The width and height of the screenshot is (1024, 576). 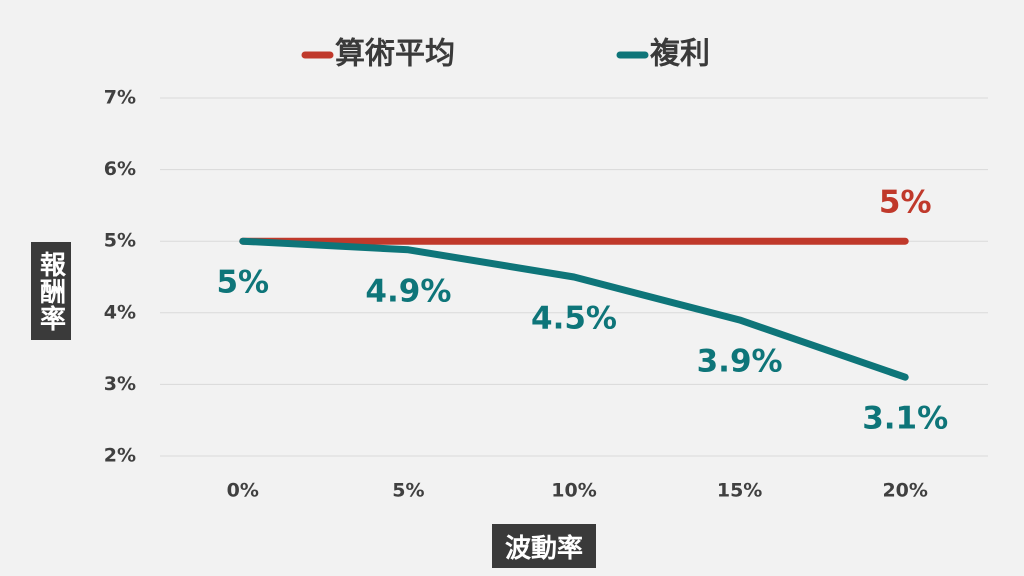 What do you see at coordinates (120, 98) in the screenshot?
I see `y-tick-label: 7%` at bounding box center [120, 98].